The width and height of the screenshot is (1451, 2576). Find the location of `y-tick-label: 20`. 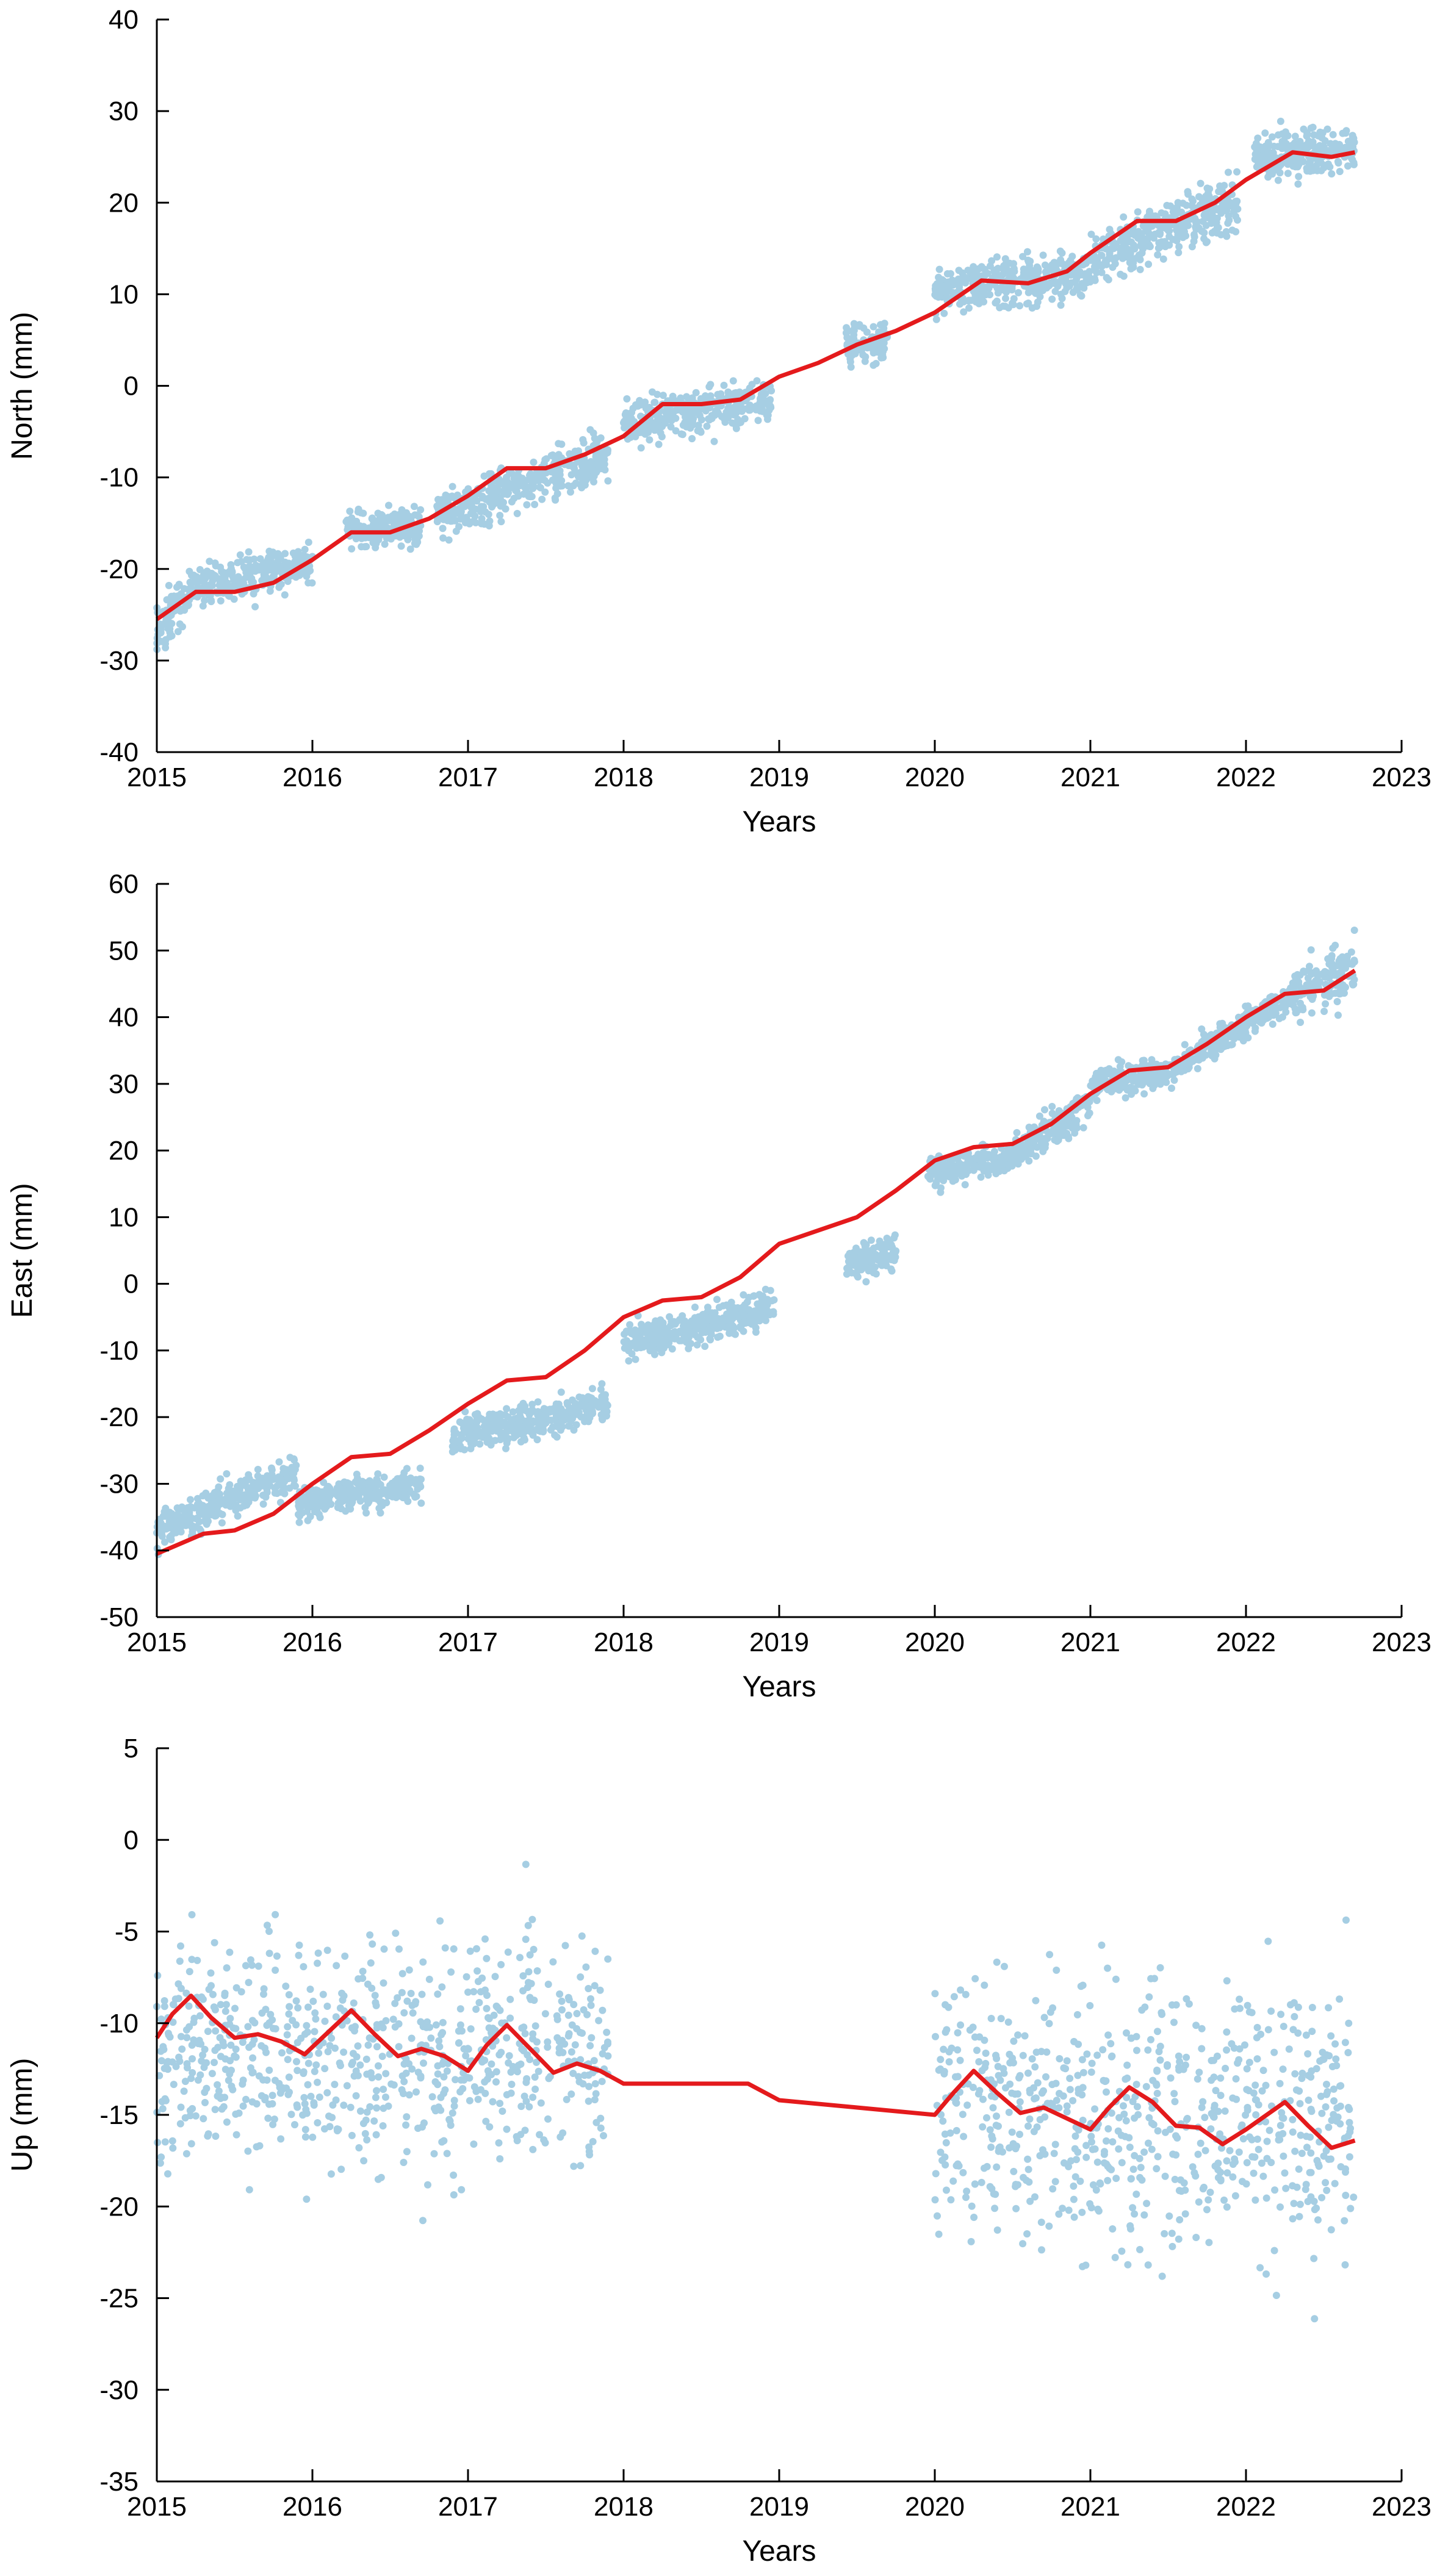

y-tick-label: 20 is located at coordinates (124, 203).